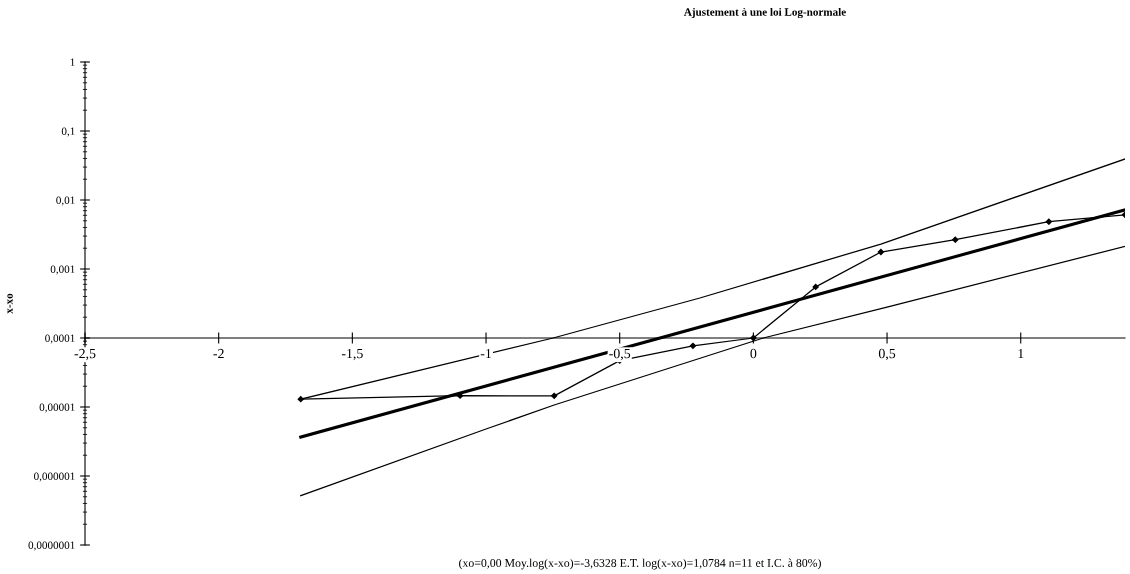 This screenshot has height=574, width=1130. Describe the element at coordinates (640, 564) in the screenshot. I see `text: (xo=0,00 Moy.log(x-xo)=-3,6328 E.T. log(x-xo)=1,0784 n=11 et I.C. à 80%)` at that location.